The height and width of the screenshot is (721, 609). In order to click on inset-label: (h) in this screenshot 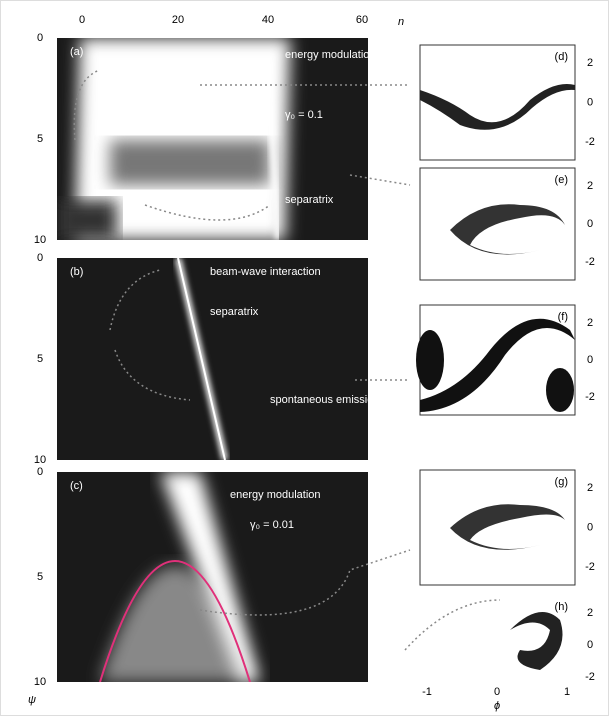, I will do `click(561, 607)`.